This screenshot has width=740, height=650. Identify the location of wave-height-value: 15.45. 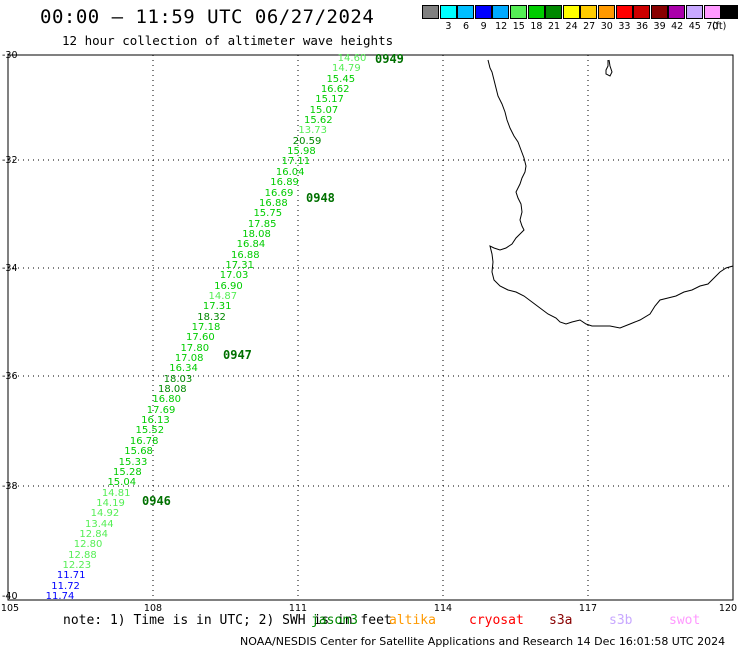
(341, 79).